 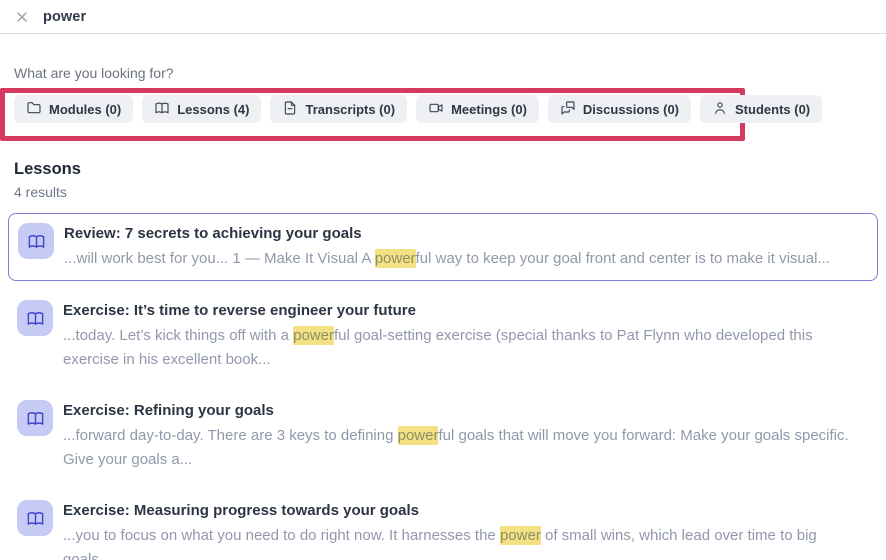 What do you see at coordinates (568, 109) in the screenshot?
I see `chat-bubbles-icon` at bounding box center [568, 109].